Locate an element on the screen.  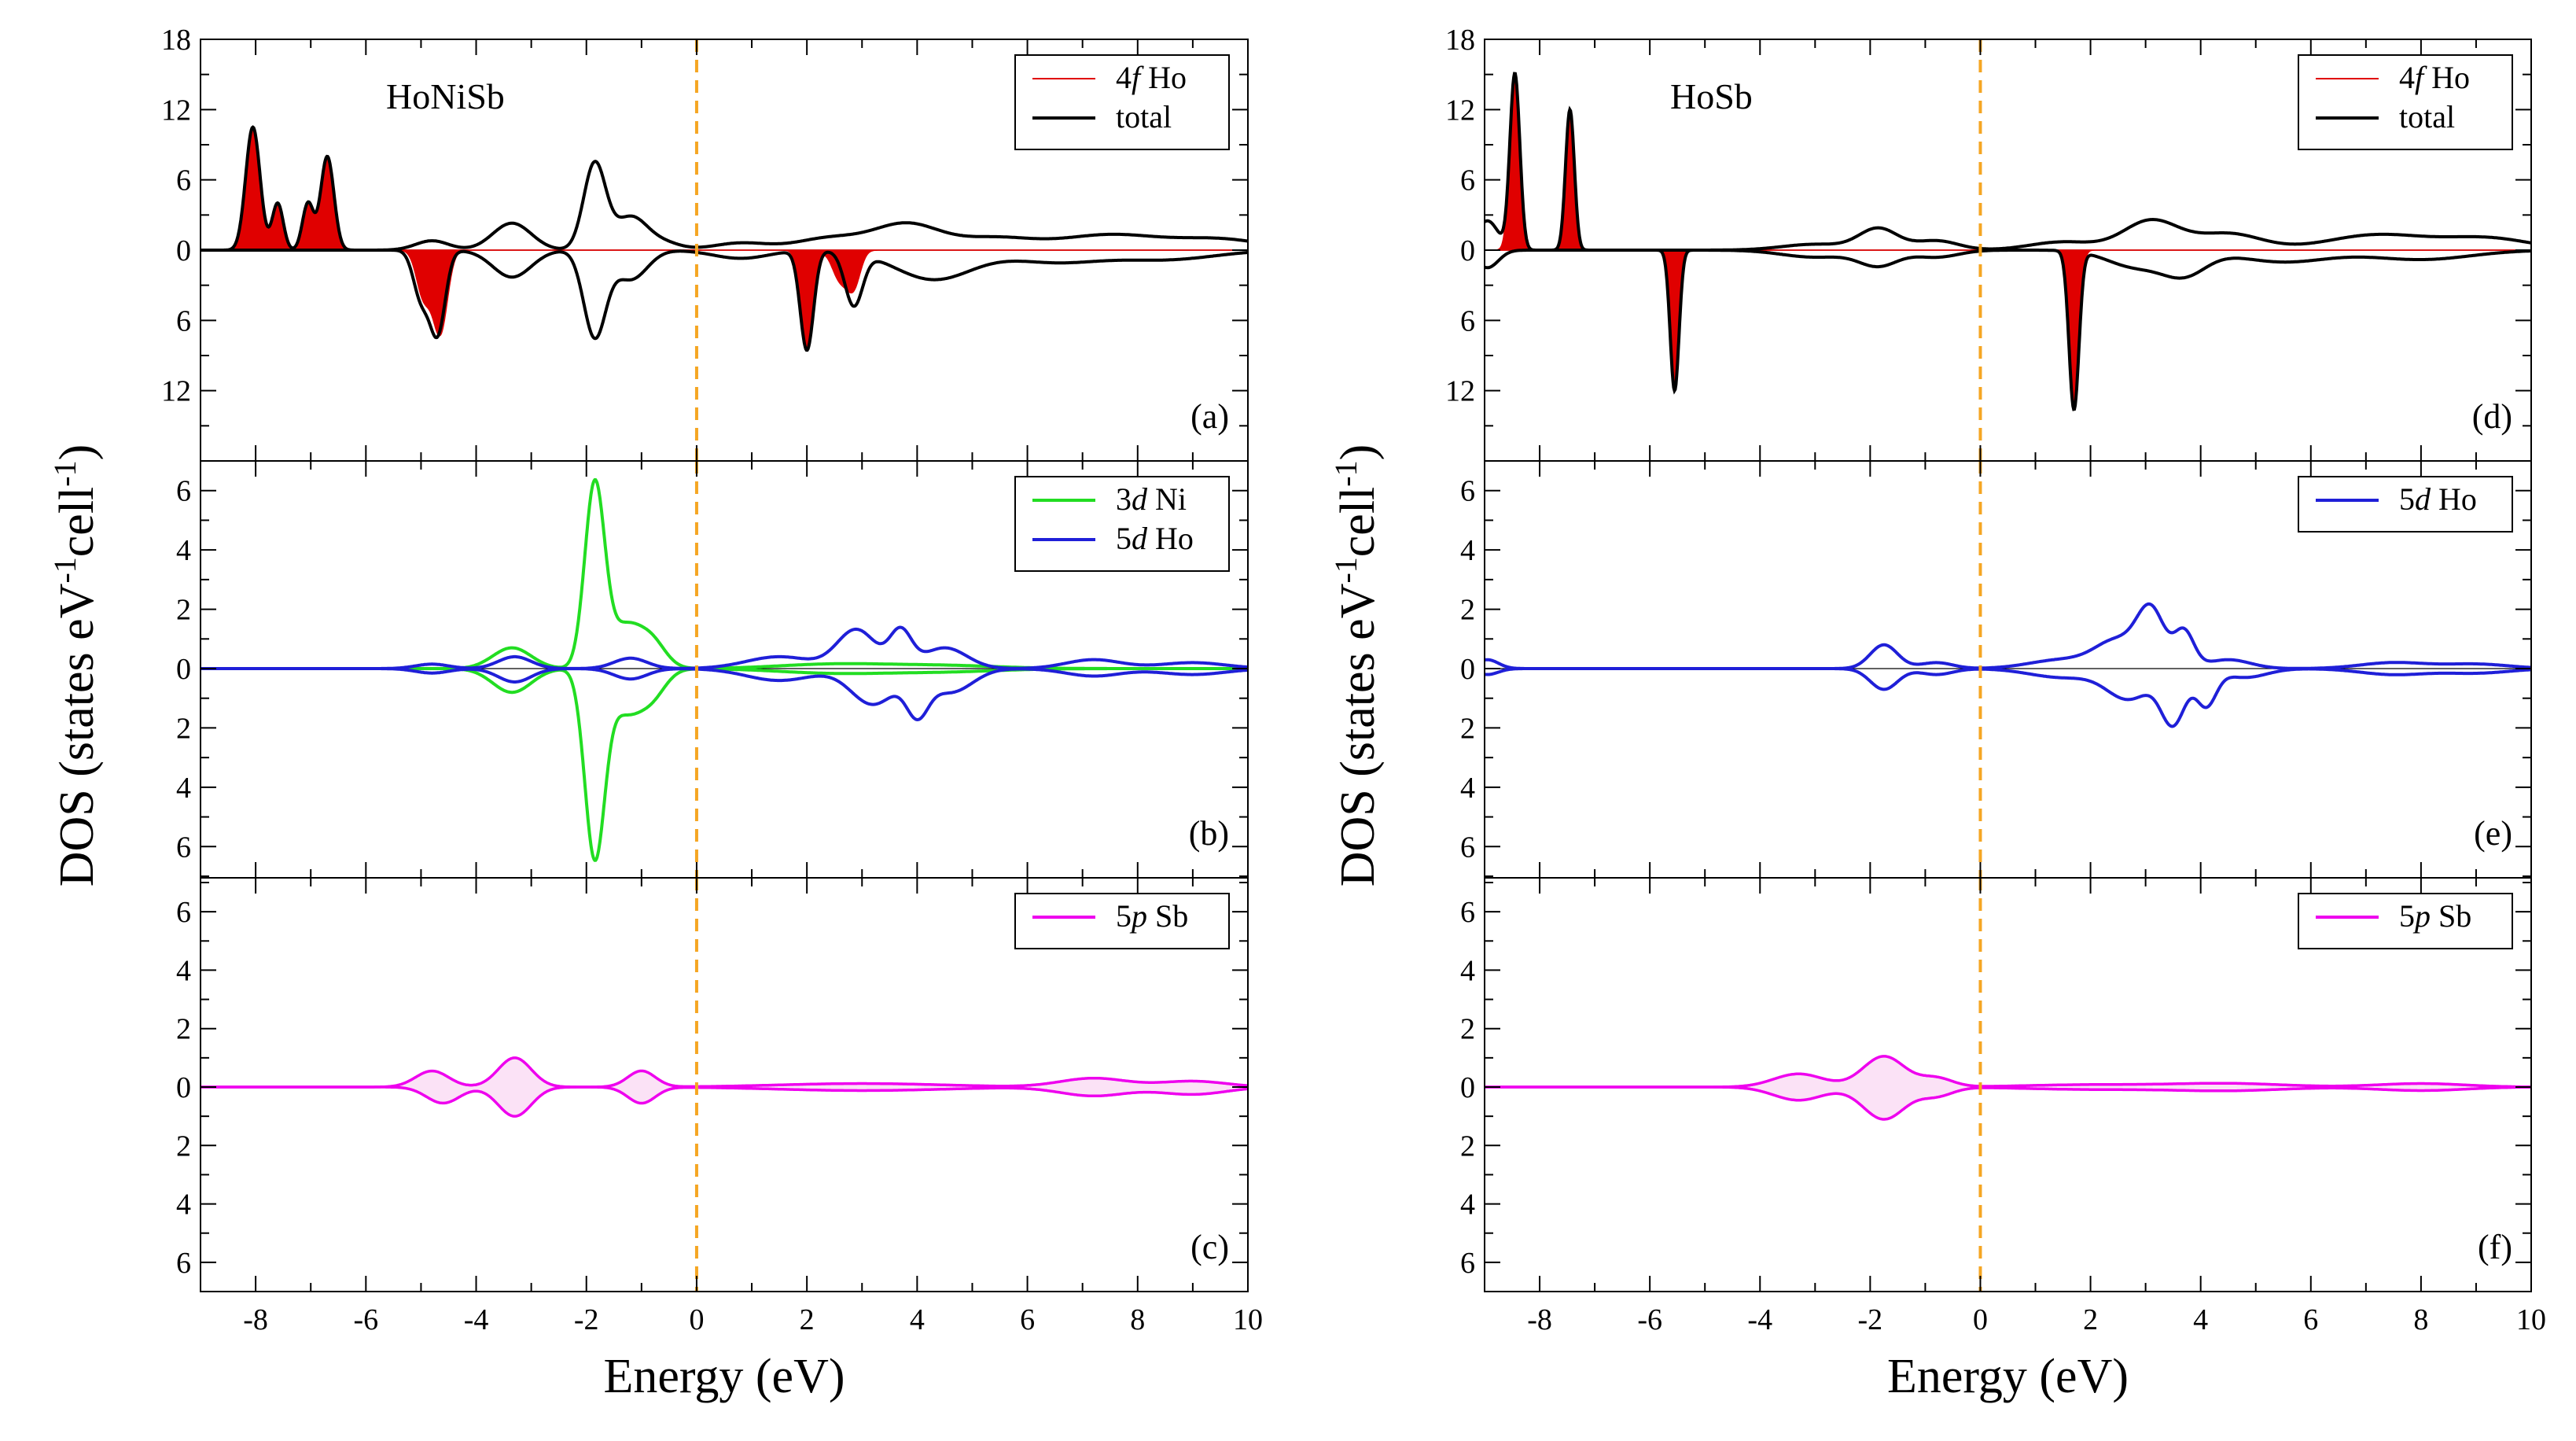
series-5d-ho-up is located at coordinates (725, 647).